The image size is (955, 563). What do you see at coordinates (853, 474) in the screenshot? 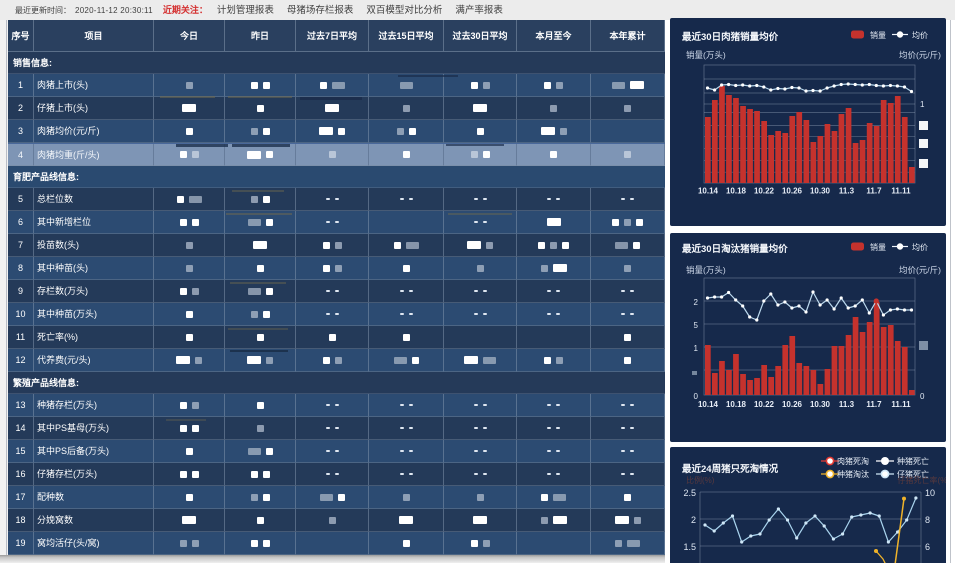
I see `svg-text: 种猪淘汰` at bounding box center [853, 474].